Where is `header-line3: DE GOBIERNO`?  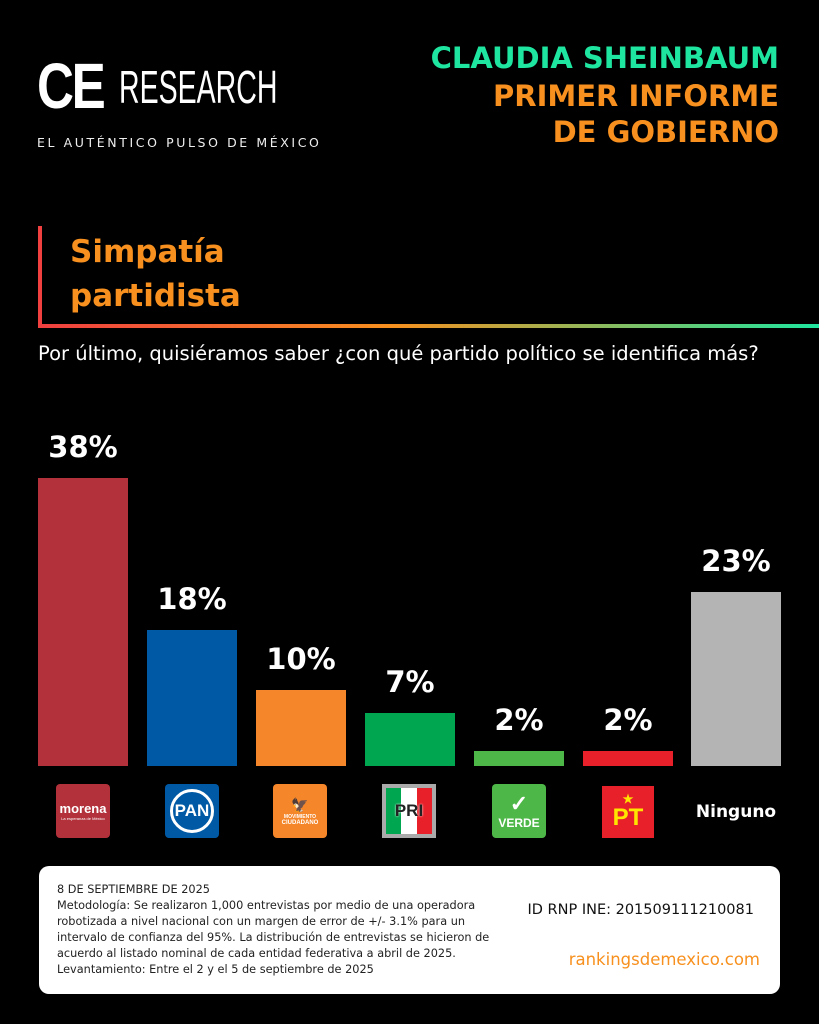
header-line3: DE GOBIERNO is located at coordinates (665, 132).